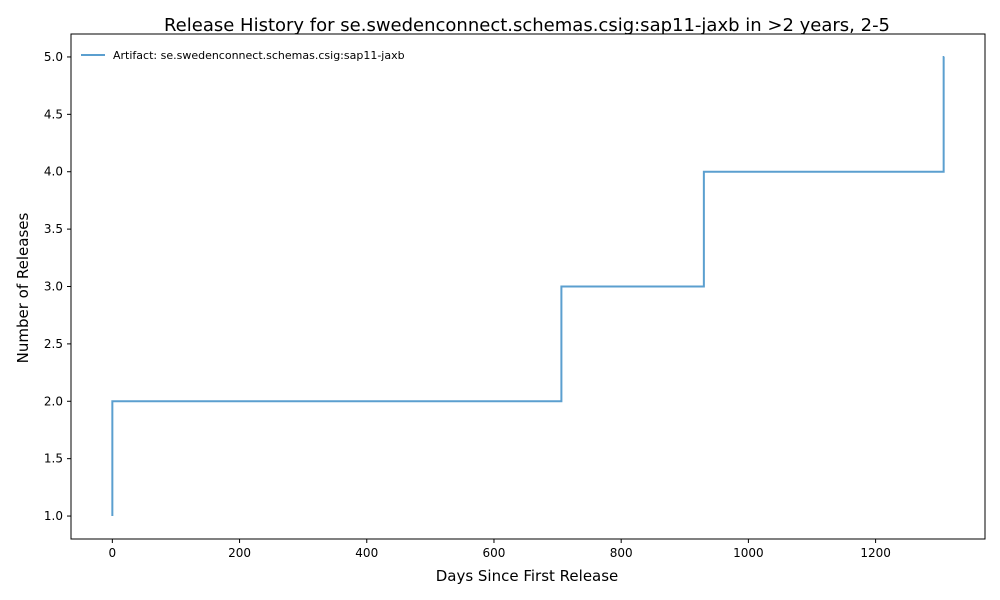 This screenshot has height=600, width=1000. Describe the element at coordinates (53, 172) in the screenshot. I see `y-tick-label: 4.0` at that location.